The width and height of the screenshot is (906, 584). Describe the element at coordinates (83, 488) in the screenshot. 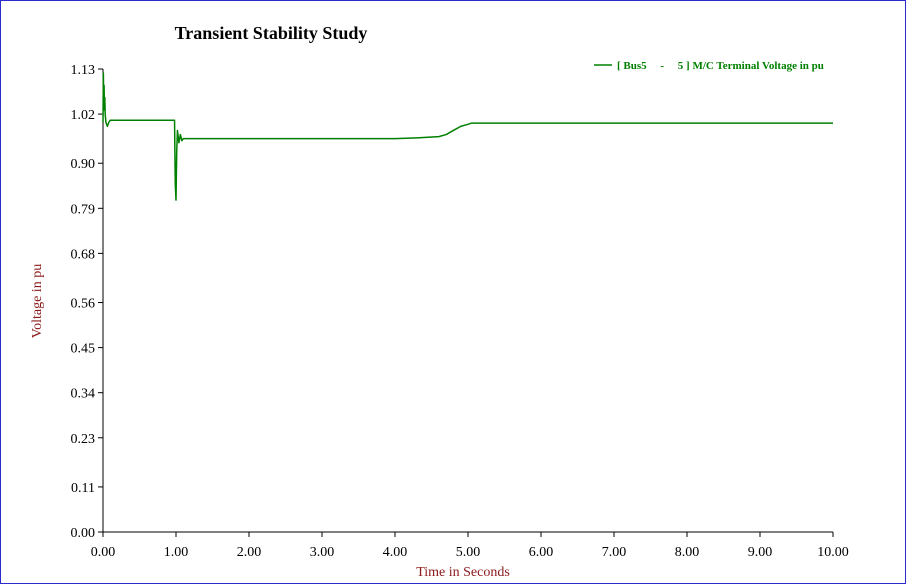

I see `y-tick-label: 0.11` at that location.